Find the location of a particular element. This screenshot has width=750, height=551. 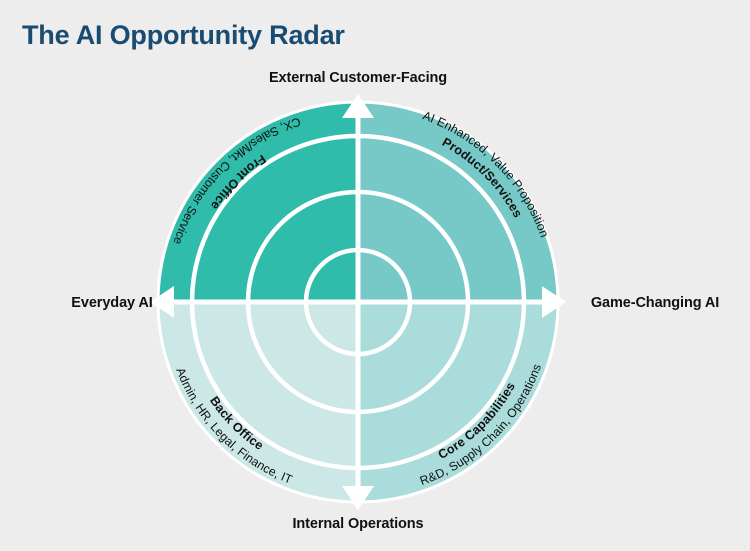

axis-label-right: Game-Changing AI is located at coordinates (655, 303).